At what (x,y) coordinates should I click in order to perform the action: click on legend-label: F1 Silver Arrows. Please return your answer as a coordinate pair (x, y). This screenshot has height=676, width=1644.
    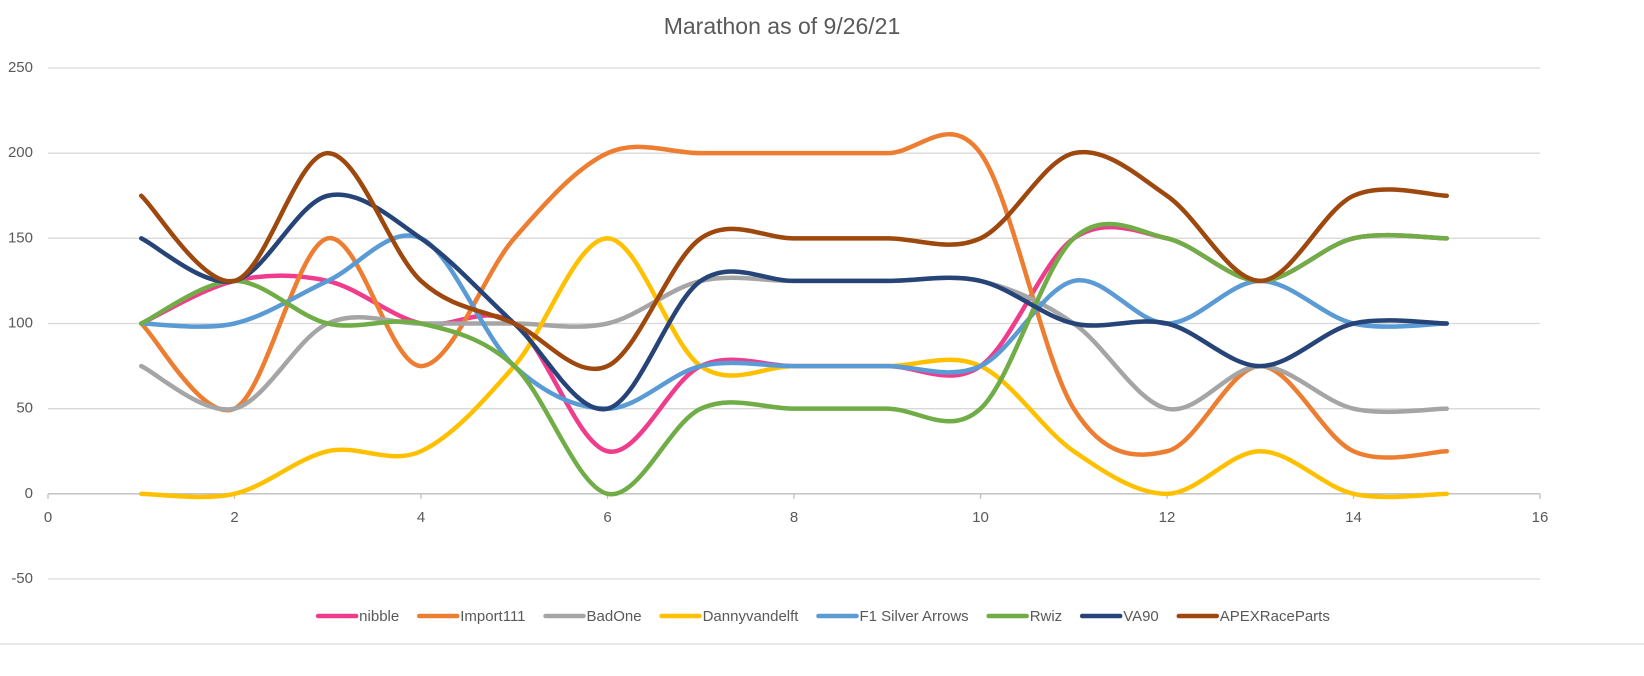
    Looking at the image, I should click on (913, 616).